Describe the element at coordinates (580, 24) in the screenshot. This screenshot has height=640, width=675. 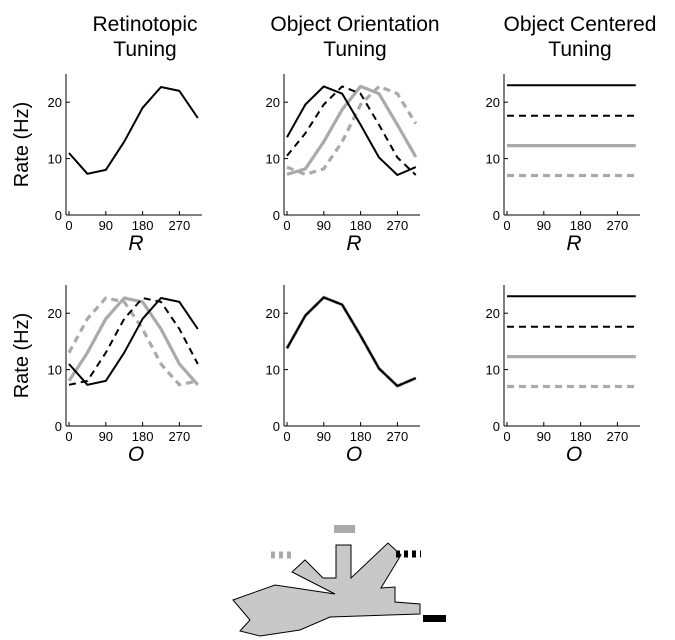
I see `col3-title-line1: Object Centered` at that location.